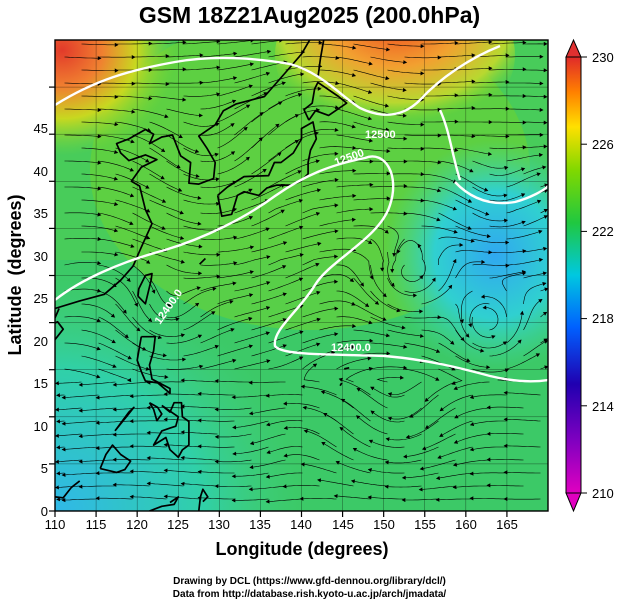 This screenshot has width=619, height=605. What do you see at coordinates (603, 406) in the screenshot?
I see `colorbar-tick-label: 214` at bounding box center [603, 406].